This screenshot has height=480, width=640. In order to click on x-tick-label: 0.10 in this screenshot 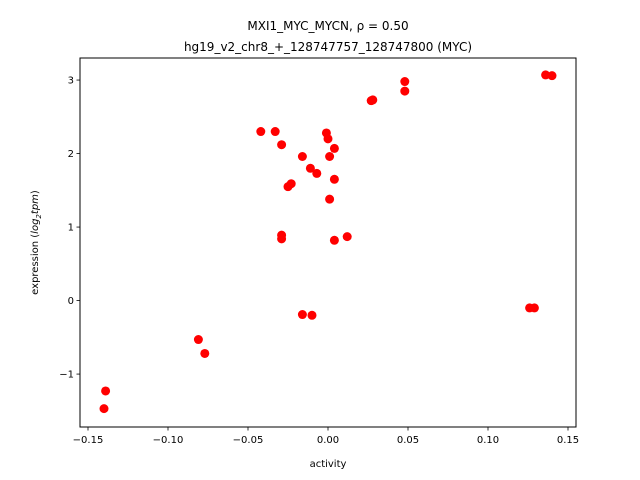, I will do `click(488, 440)`.